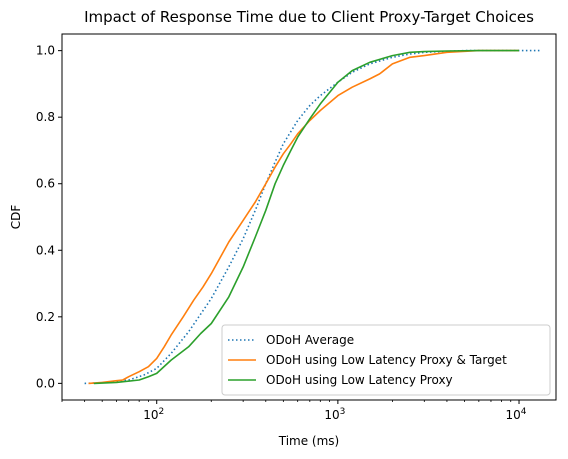 This screenshot has height=459, width=568. Describe the element at coordinates (309, 441) in the screenshot. I see `x-axis-label: Time (ms)` at that location.